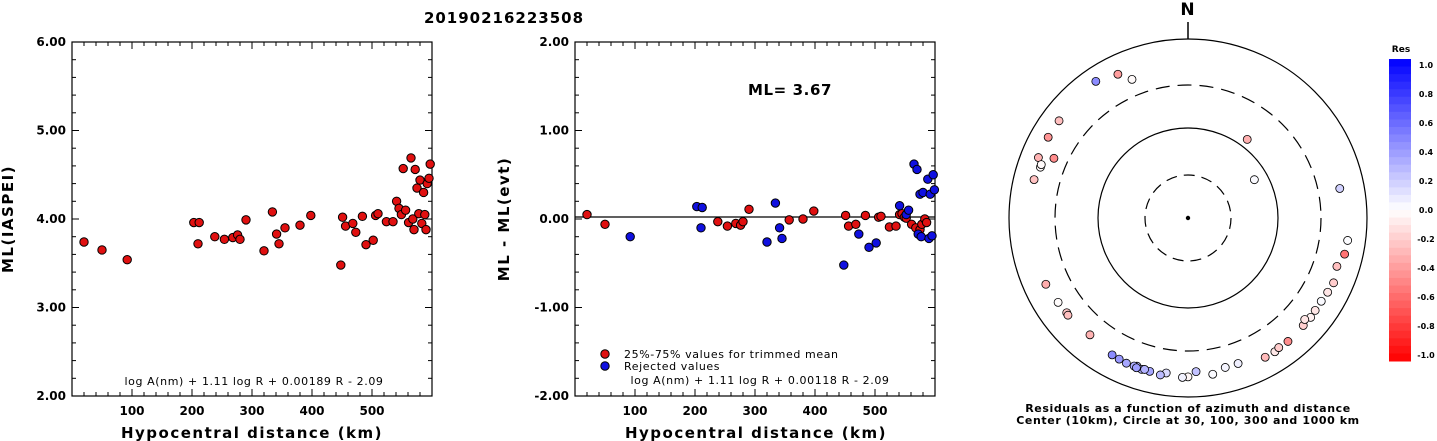 The height and width of the screenshot is (441, 1437). What do you see at coordinates (51, 219) in the screenshot?
I see `y-tick-label: 4.00` at bounding box center [51, 219].